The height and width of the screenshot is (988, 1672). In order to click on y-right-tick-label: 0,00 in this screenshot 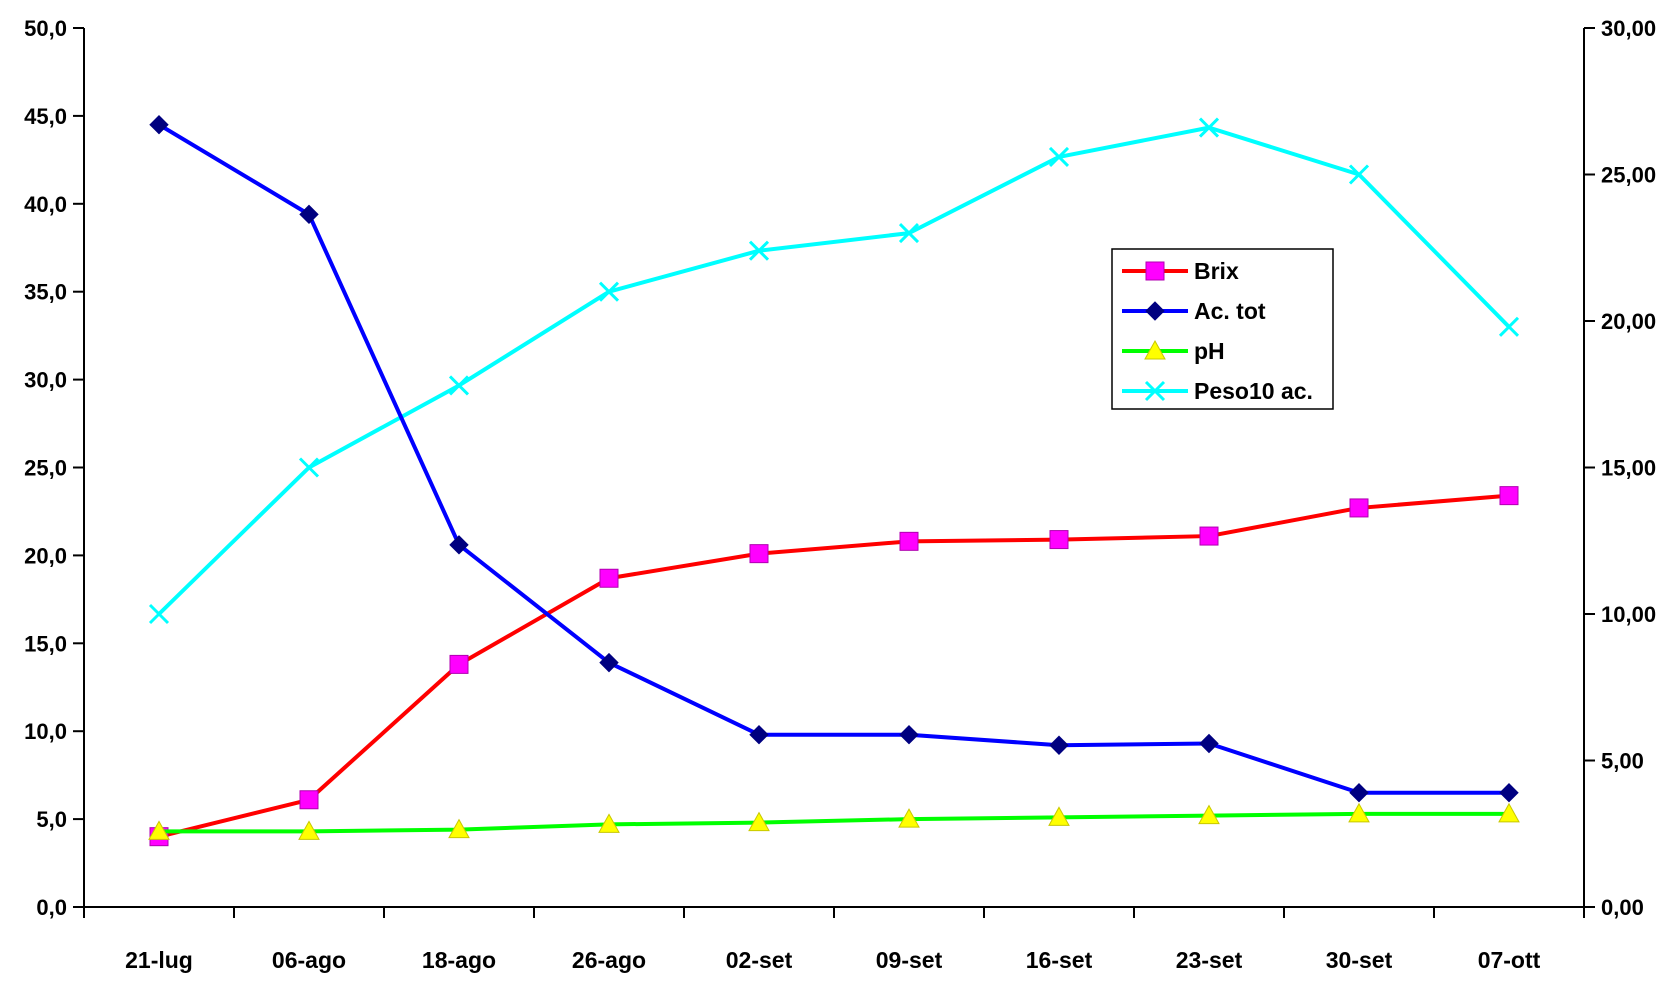, I will do `click(1622, 907)`.